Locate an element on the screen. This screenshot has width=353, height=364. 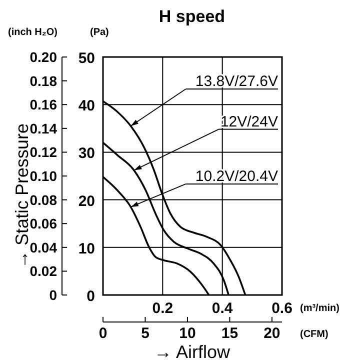
y-tick-label: 0.08 is located at coordinates (44, 200).